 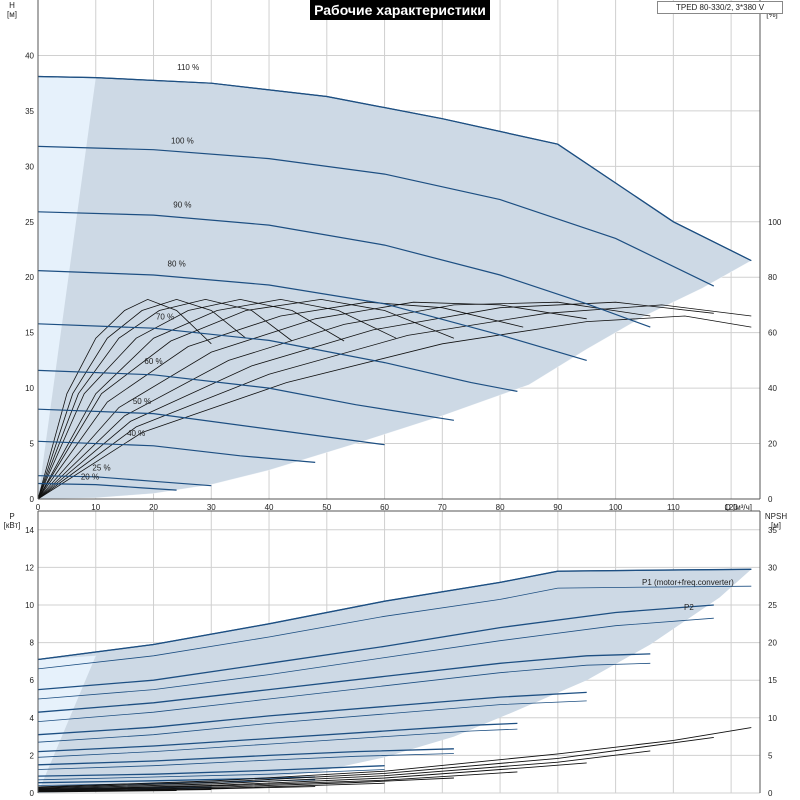 What do you see at coordinates (500, 507) in the screenshot?
I see `q-tick-label: 80` at bounding box center [500, 507].